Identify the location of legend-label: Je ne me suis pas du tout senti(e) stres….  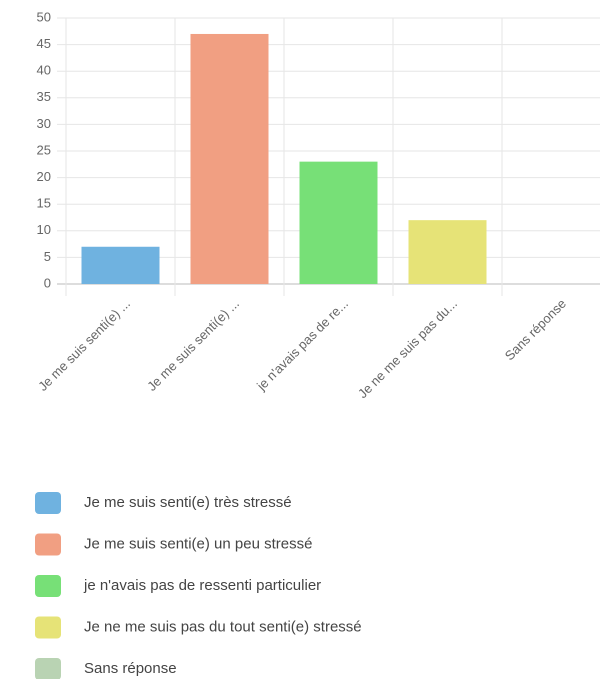
(223, 626).